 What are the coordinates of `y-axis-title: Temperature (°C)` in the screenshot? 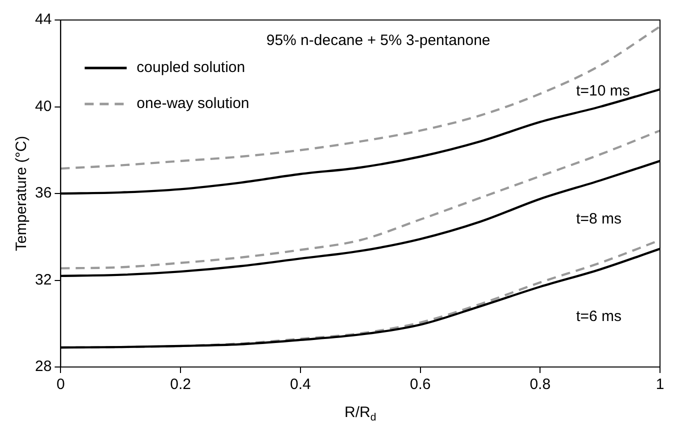 It's located at (21, 194).